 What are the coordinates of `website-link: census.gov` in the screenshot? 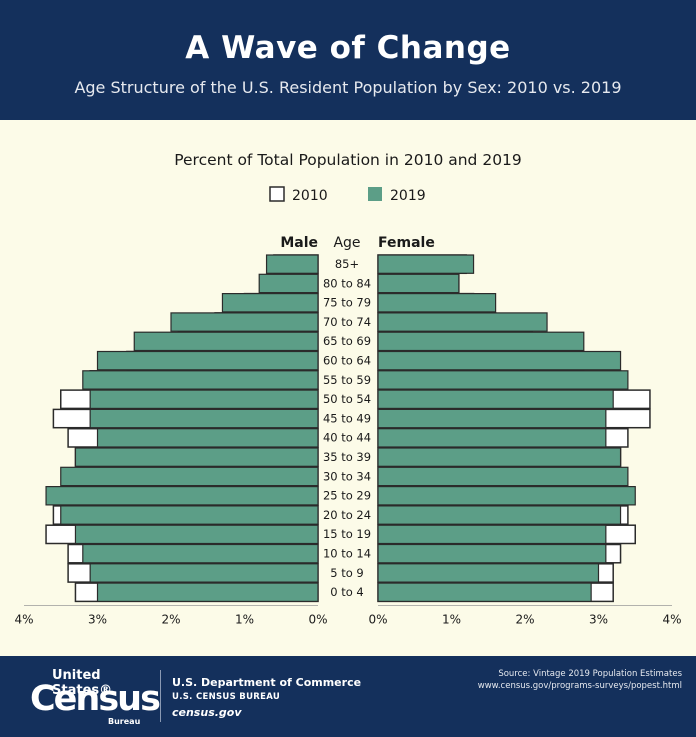 It's located at (207, 712).